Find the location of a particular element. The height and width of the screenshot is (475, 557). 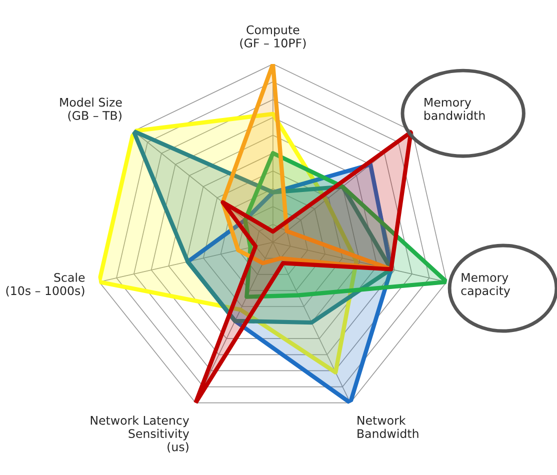

spoke-label: Memory capacity is located at coordinates (485, 285).